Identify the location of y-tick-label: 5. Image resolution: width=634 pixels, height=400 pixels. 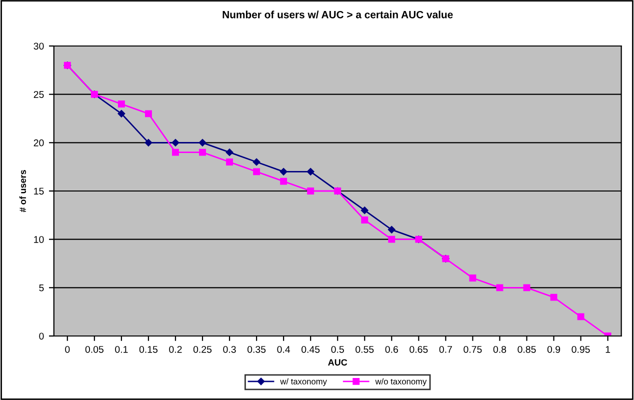
(41, 288).